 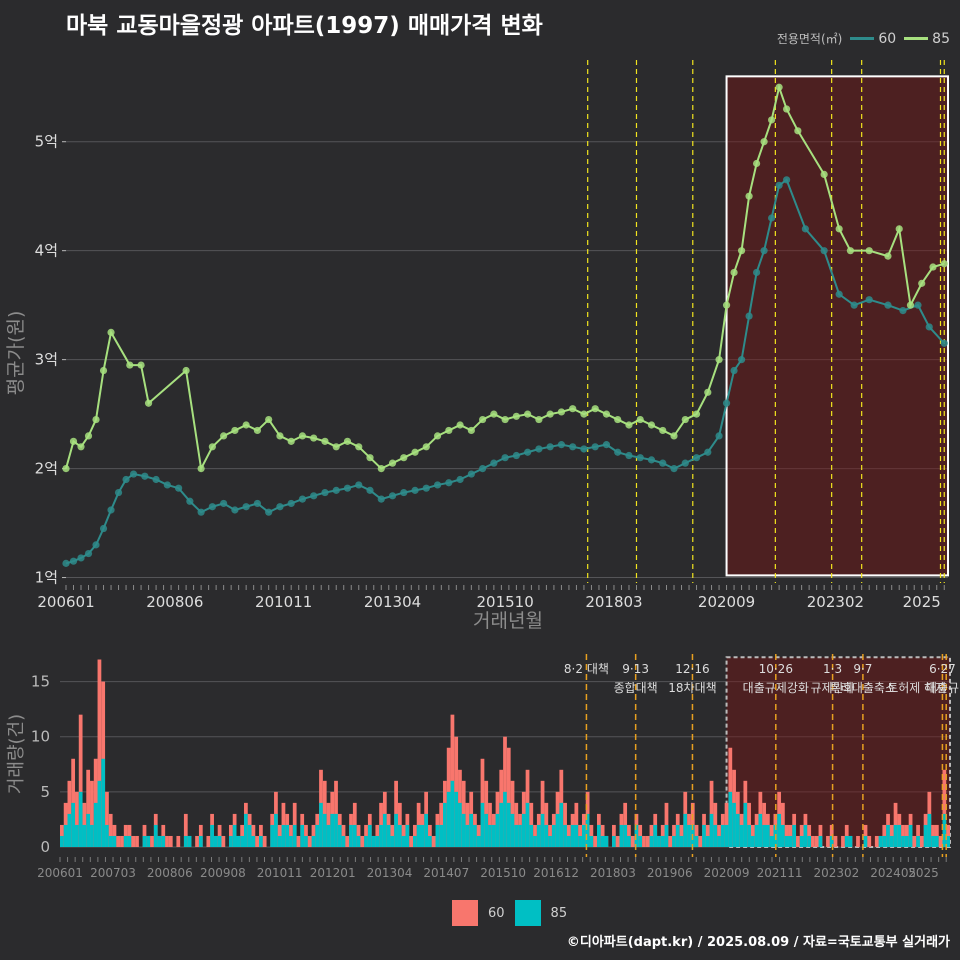 I want to click on x-tick-label: 202009, so click(x=726, y=602).